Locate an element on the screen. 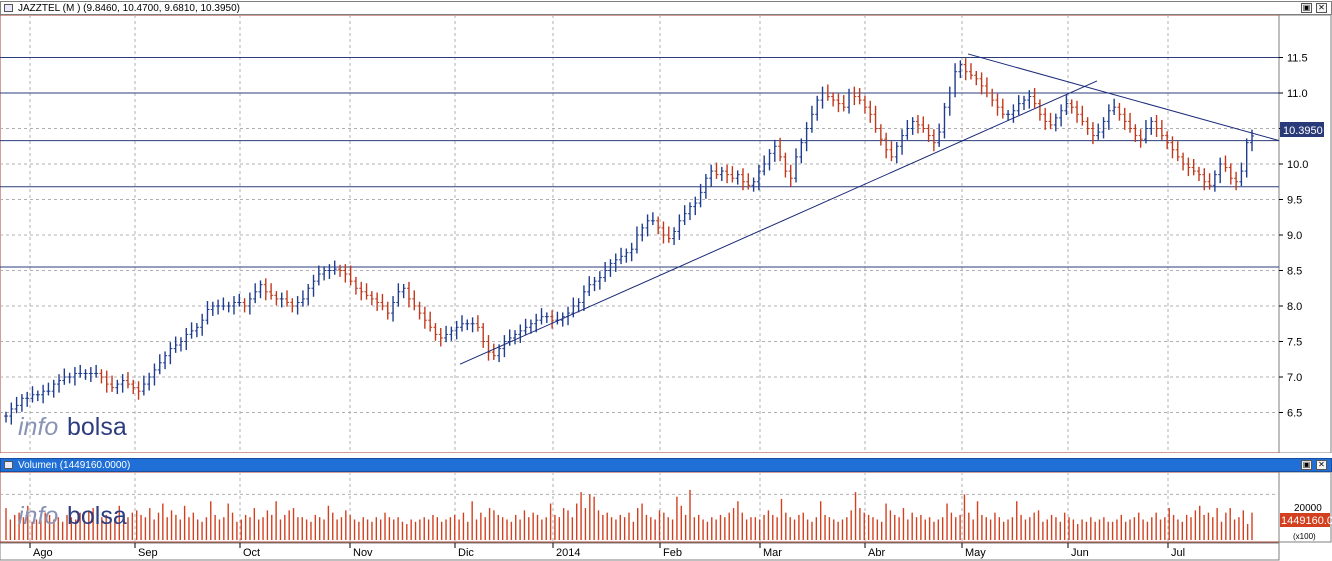 This screenshot has width=1332, height=561. x-tick-label: Mar is located at coordinates (772, 553).